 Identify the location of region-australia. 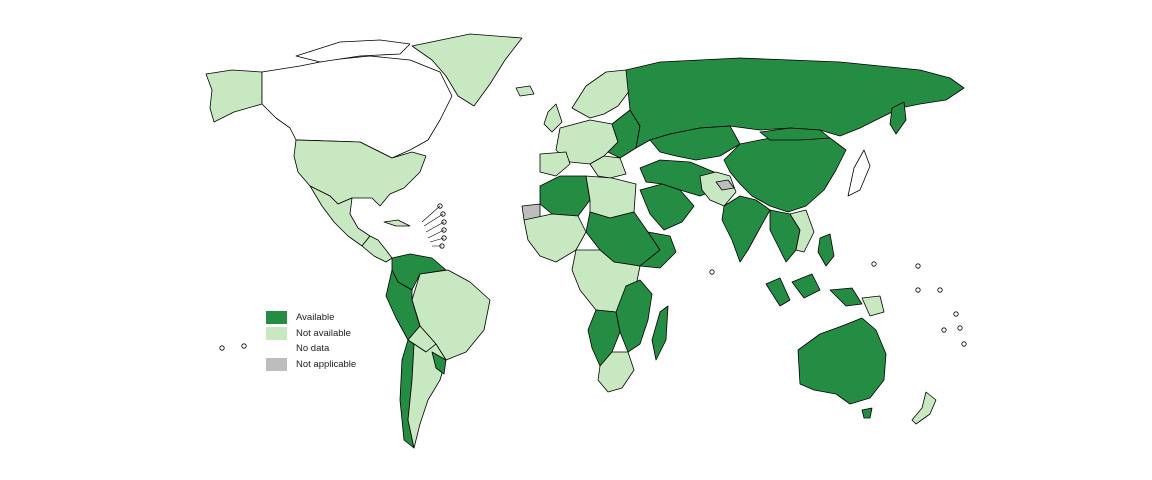
(842, 361).